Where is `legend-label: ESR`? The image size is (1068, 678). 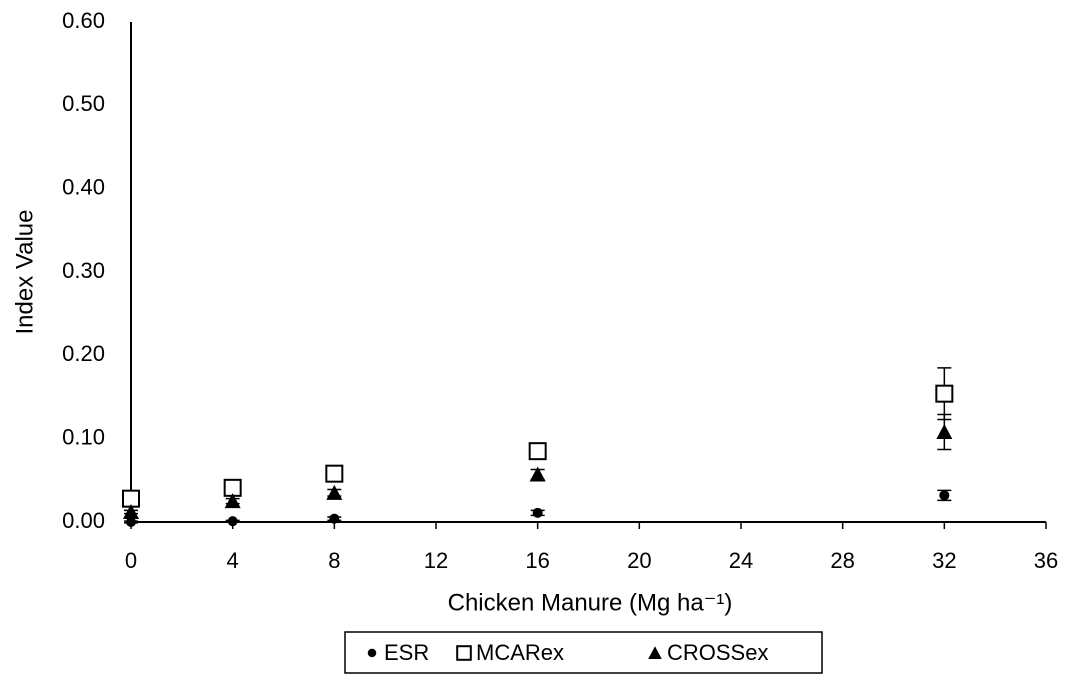
legend-label: ESR is located at coordinates (406, 652).